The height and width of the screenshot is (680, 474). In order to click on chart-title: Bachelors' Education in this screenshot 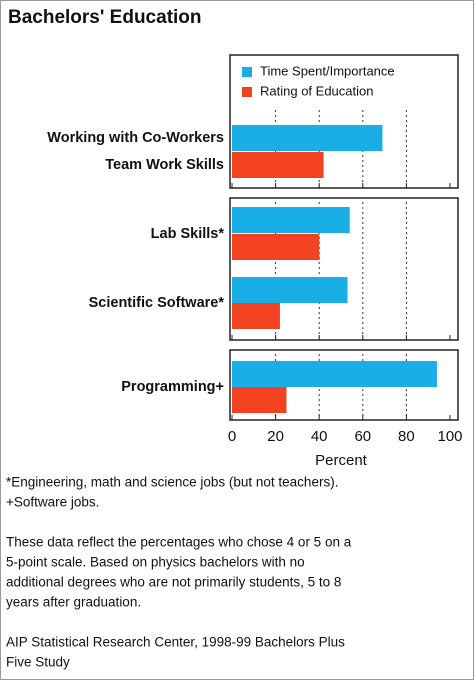, I will do `click(105, 17)`.